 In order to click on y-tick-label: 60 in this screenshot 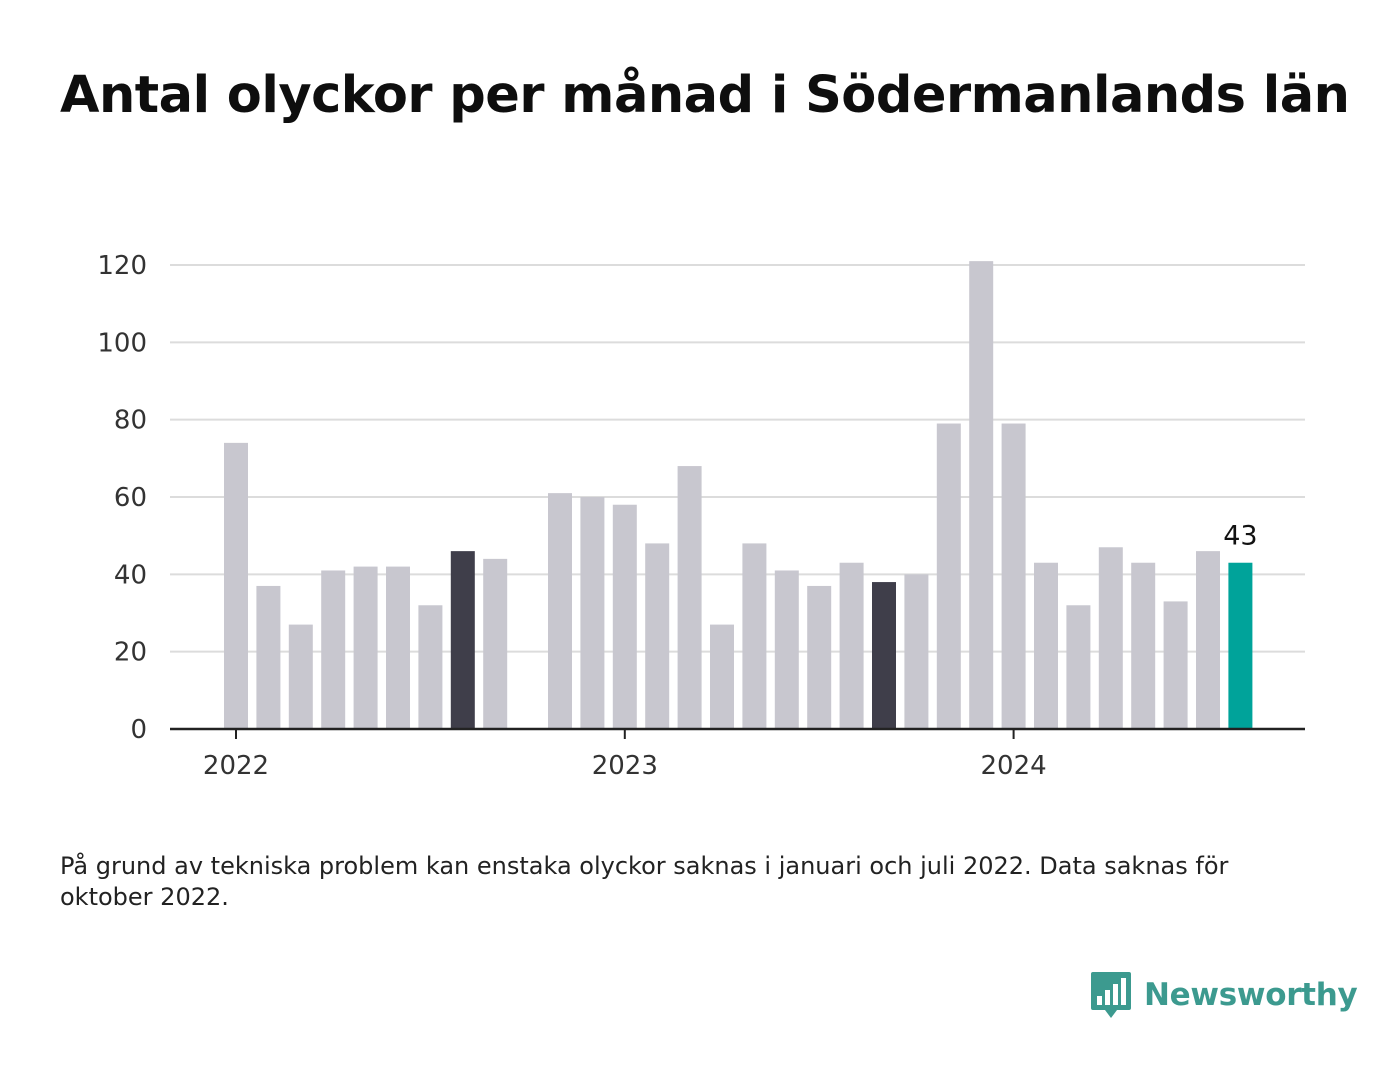, I will do `click(130, 498)`.